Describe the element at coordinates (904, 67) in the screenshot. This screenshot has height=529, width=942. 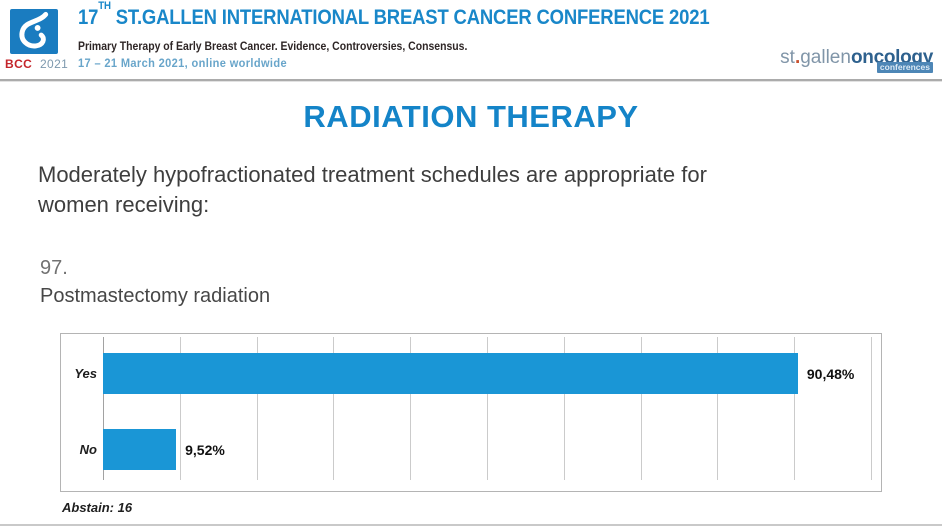
I see `brand-conferences-badge: conferences` at that location.